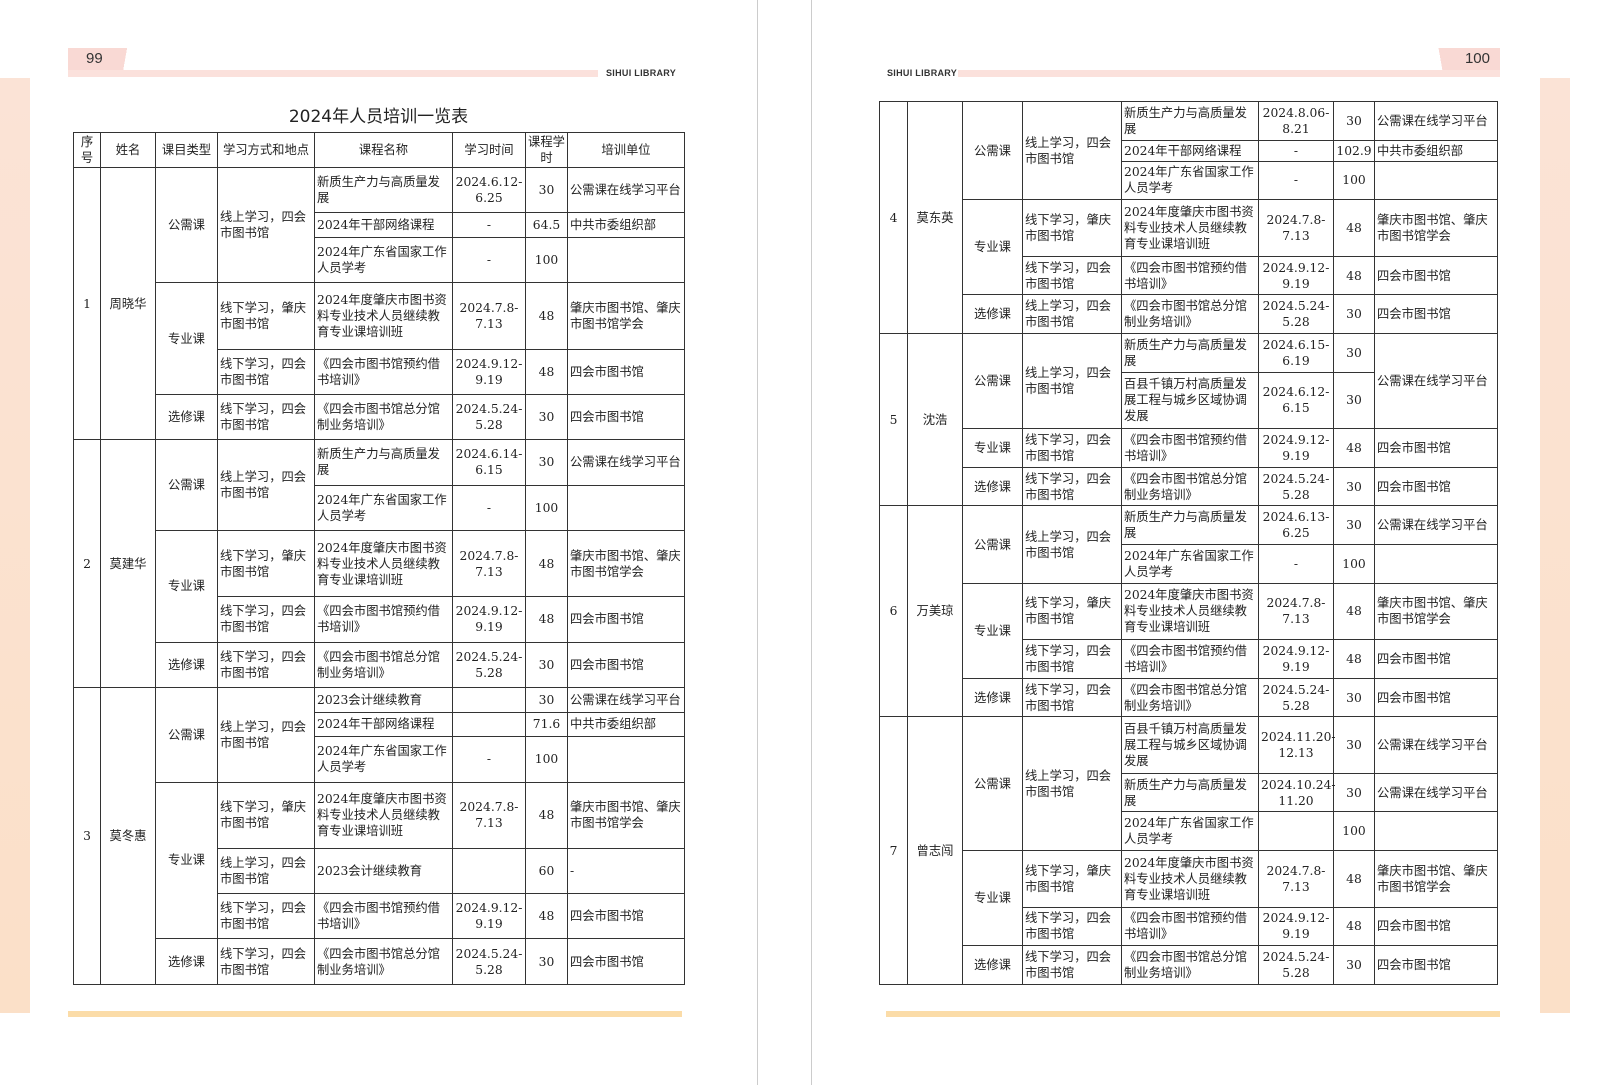 Image resolution: width=1600 pixels, height=1085 pixels. What do you see at coordinates (333, 73) in the screenshot?
I see `header-band-left` at bounding box center [333, 73].